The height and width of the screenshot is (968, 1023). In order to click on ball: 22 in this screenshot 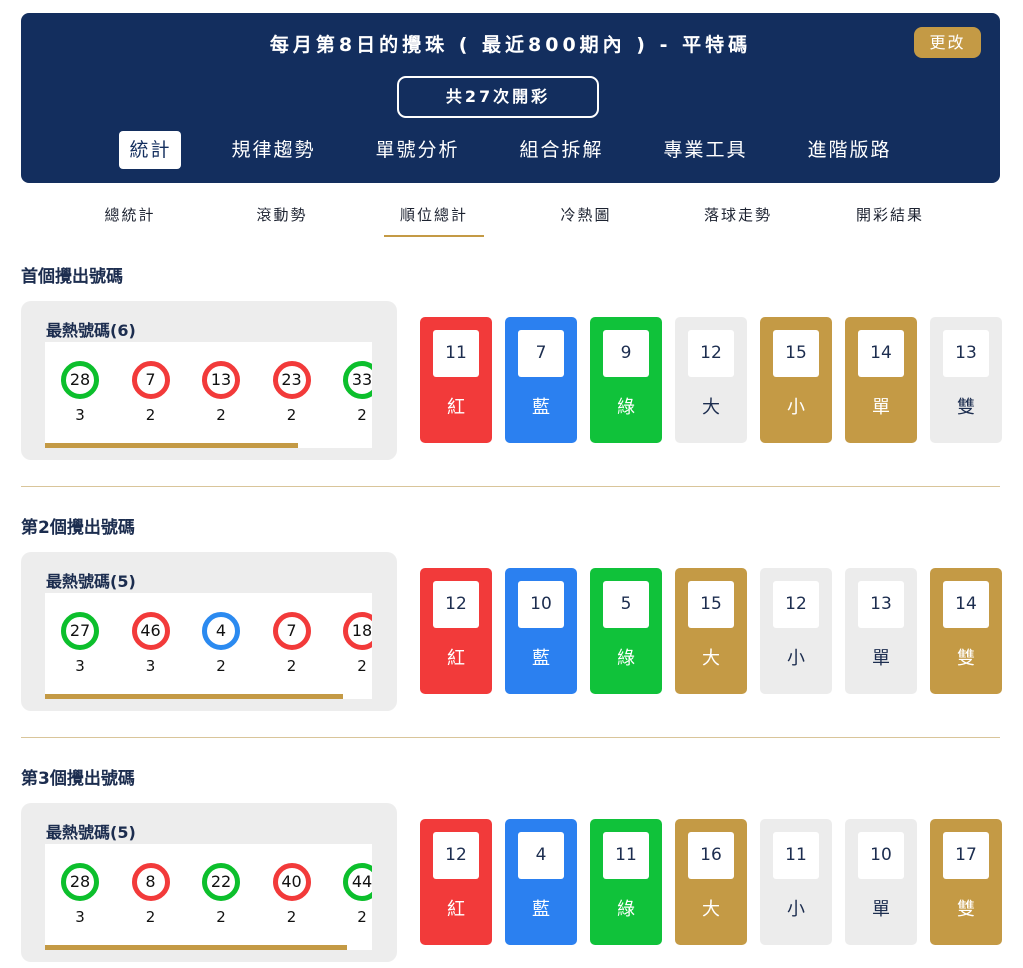, I will do `click(221, 882)`.